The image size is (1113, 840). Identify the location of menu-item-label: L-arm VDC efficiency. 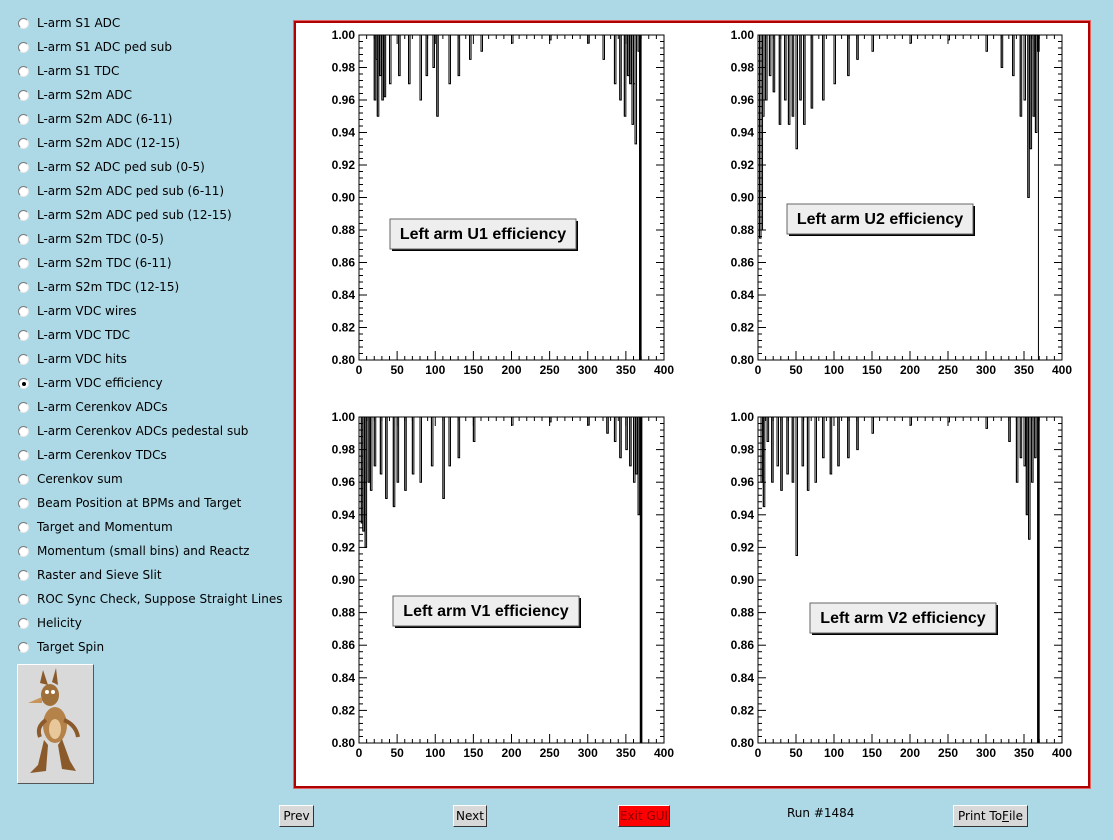
(100, 383).